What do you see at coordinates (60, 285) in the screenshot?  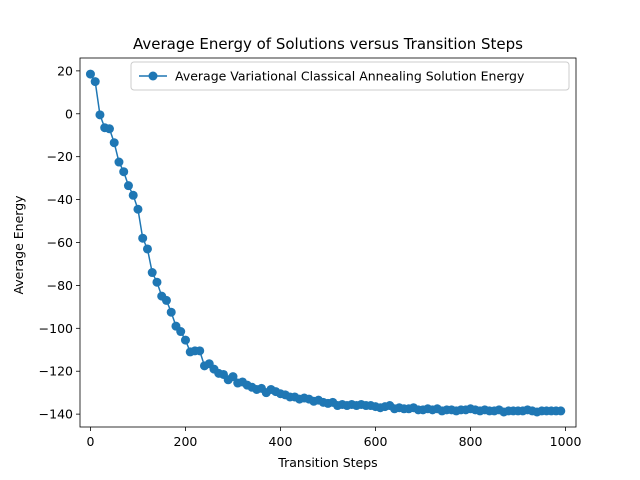 I see `y-tick-label: −80` at bounding box center [60, 285].